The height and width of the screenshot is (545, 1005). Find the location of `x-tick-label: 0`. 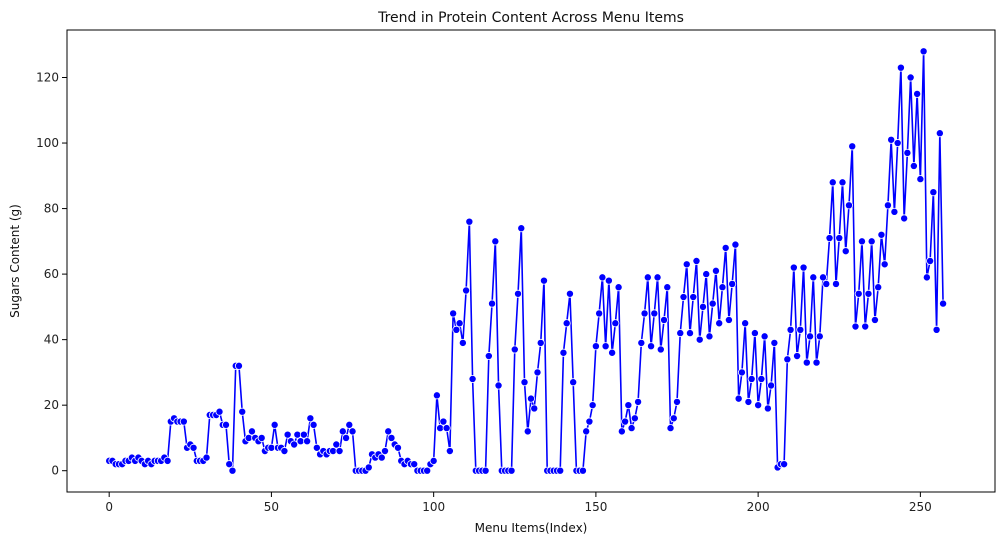

x-tick-label: 0 is located at coordinates (109, 507).